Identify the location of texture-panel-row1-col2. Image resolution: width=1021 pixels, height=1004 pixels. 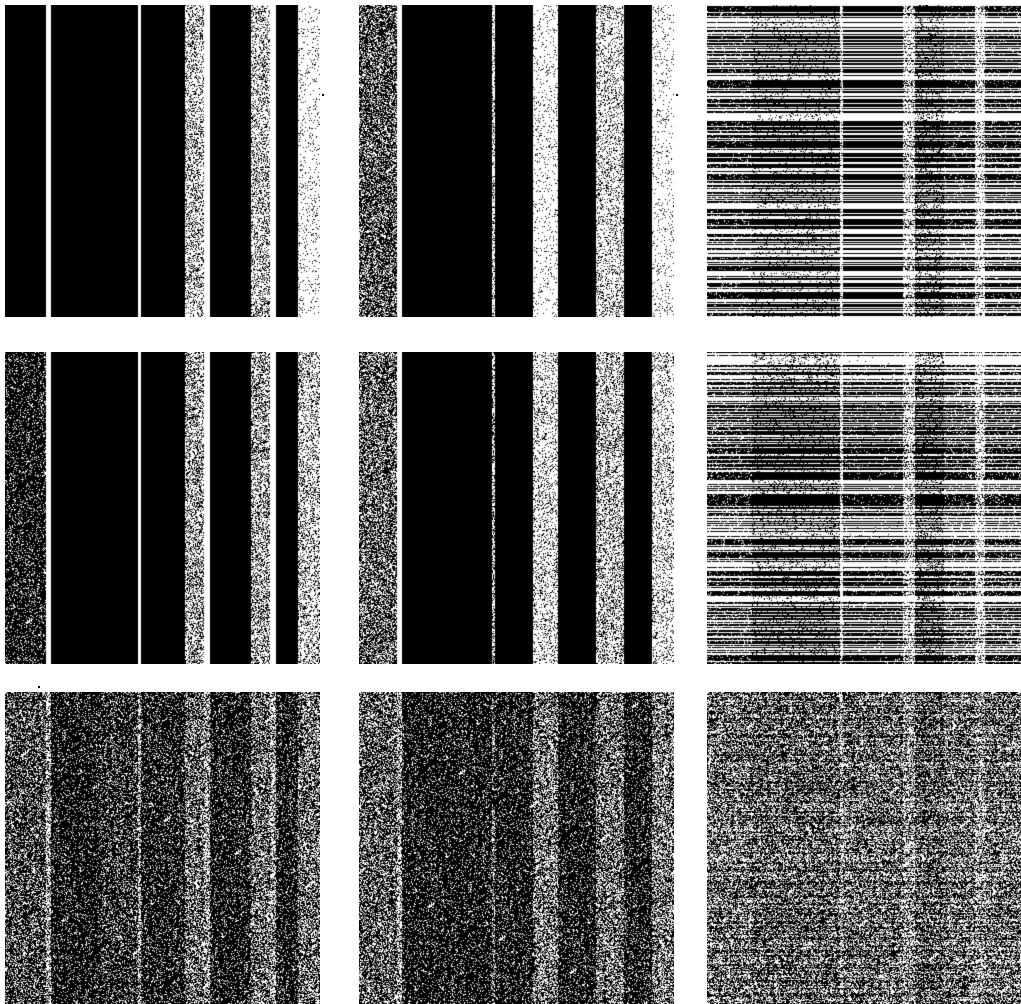
(516, 161).